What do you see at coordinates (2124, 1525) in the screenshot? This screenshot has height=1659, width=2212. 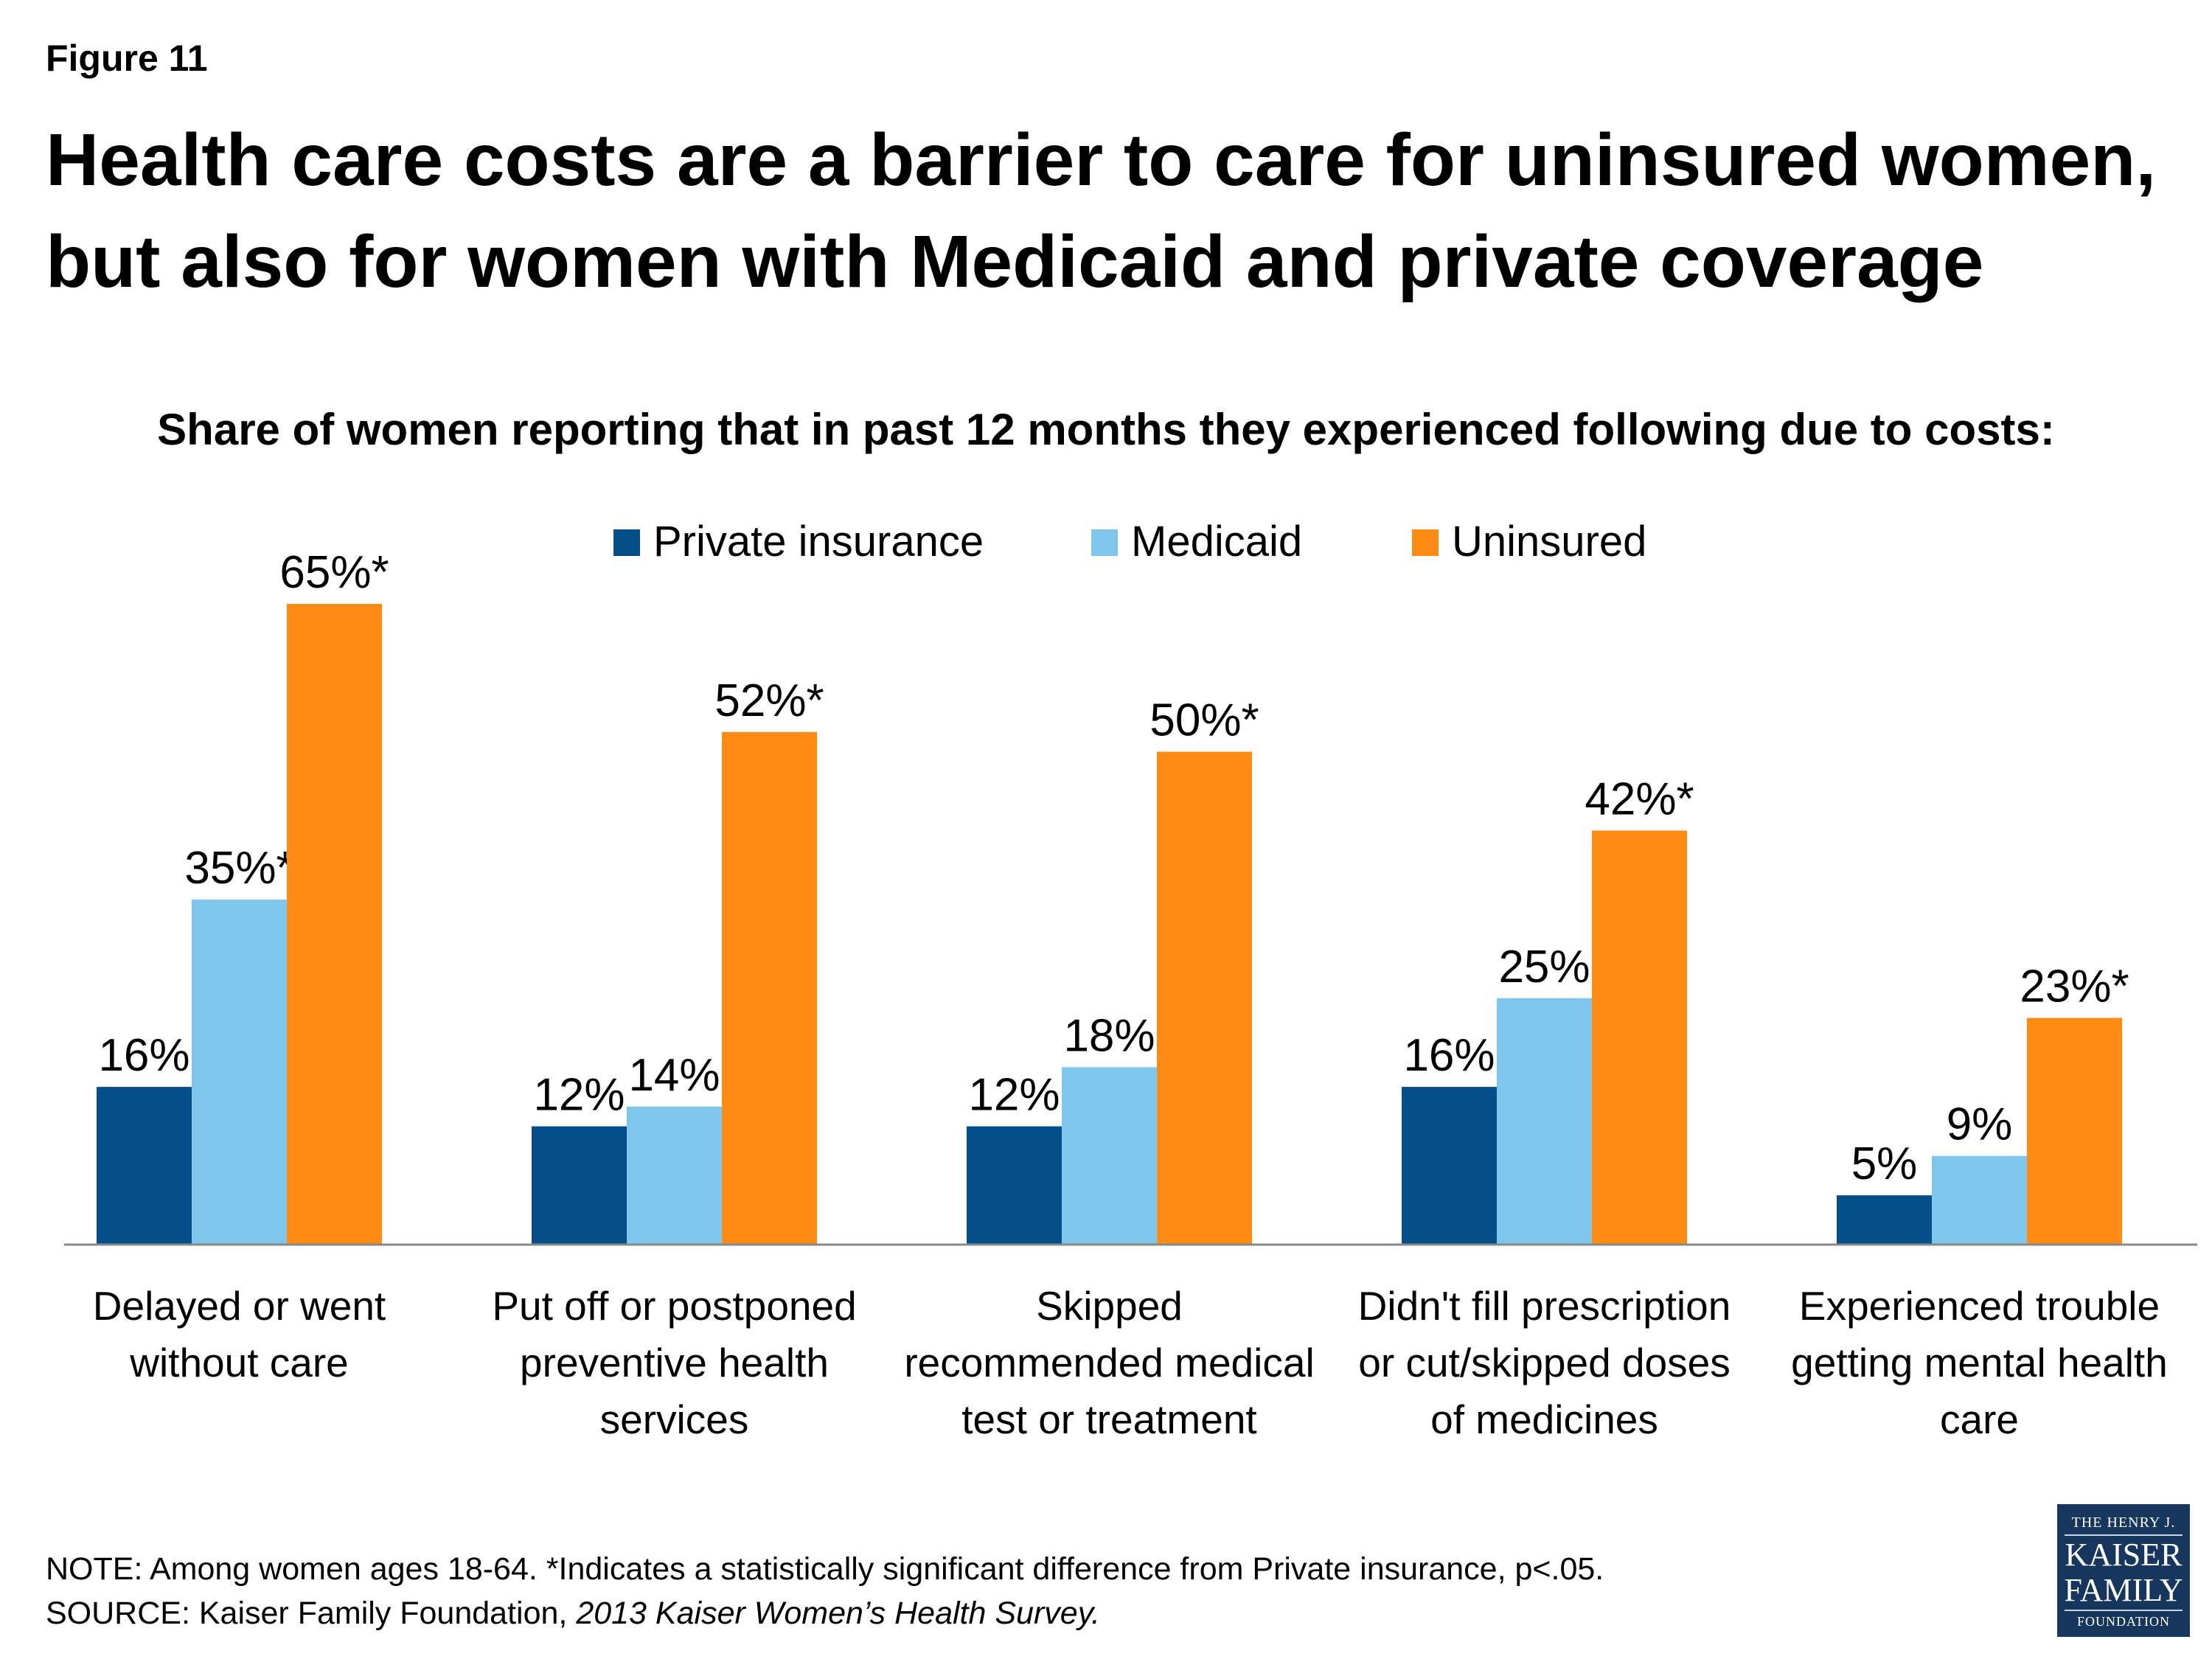 I see `logo-line: THE HENRY J.` at bounding box center [2124, 1525].